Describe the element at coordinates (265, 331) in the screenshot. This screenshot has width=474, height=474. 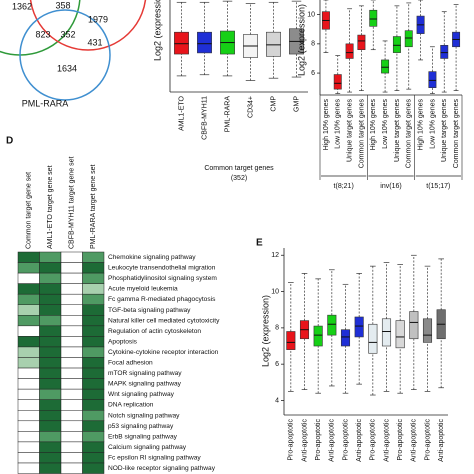
I see `y-axis-label: Log2 (expression)` at that location.